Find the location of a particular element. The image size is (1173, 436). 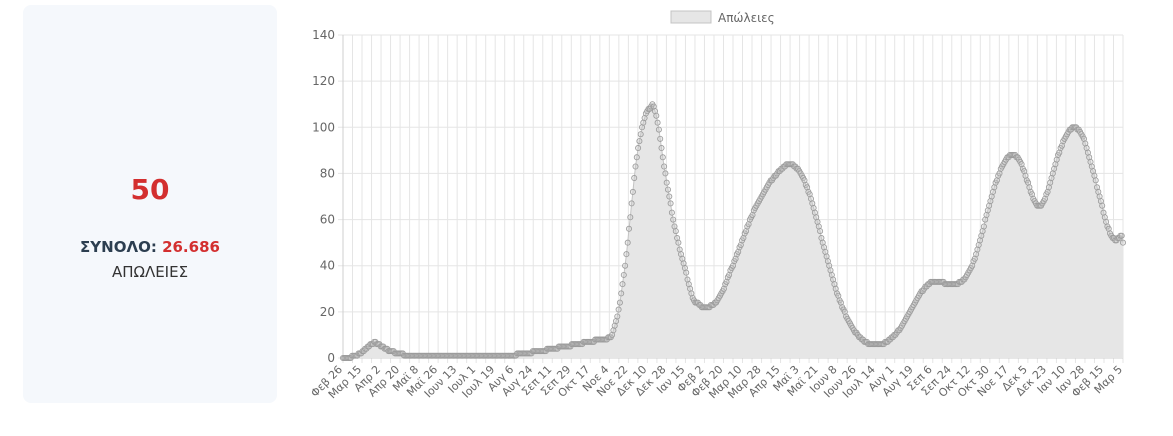

stat-total-value: 26.686 is located at coordinates (191, 247).